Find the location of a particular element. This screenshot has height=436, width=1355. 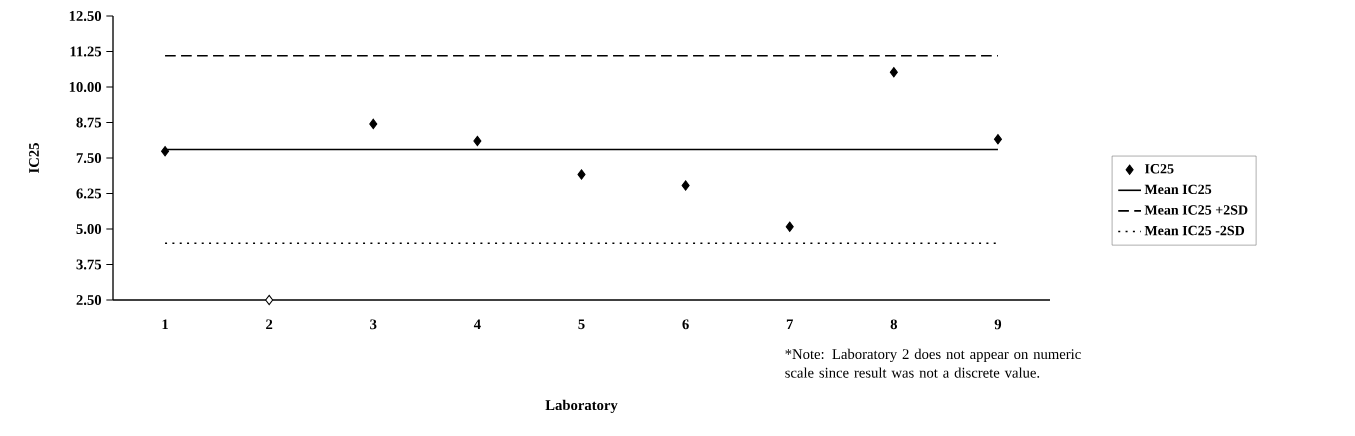

y-tick-label: 2.50 is located at coordinates (89, 300).